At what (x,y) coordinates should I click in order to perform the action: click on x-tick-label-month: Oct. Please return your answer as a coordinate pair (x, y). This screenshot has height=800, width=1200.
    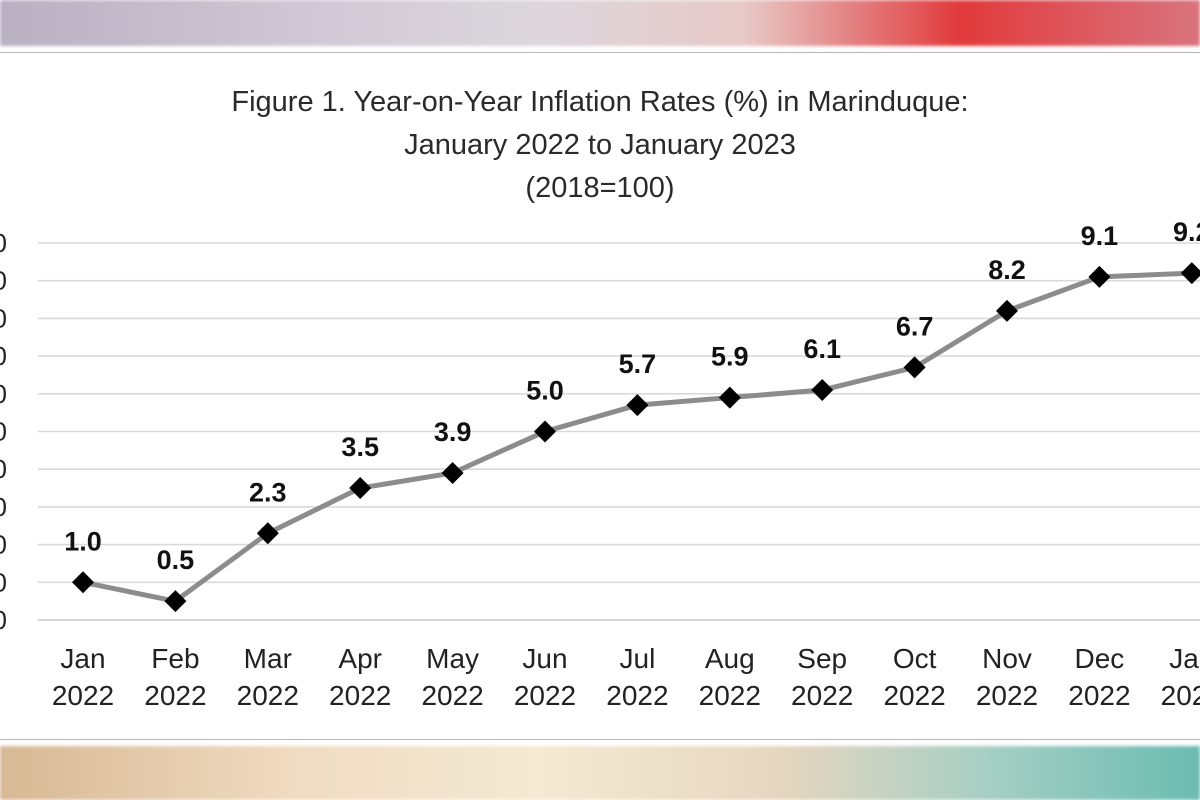
    Looking at the image, I should click on (915, 658).